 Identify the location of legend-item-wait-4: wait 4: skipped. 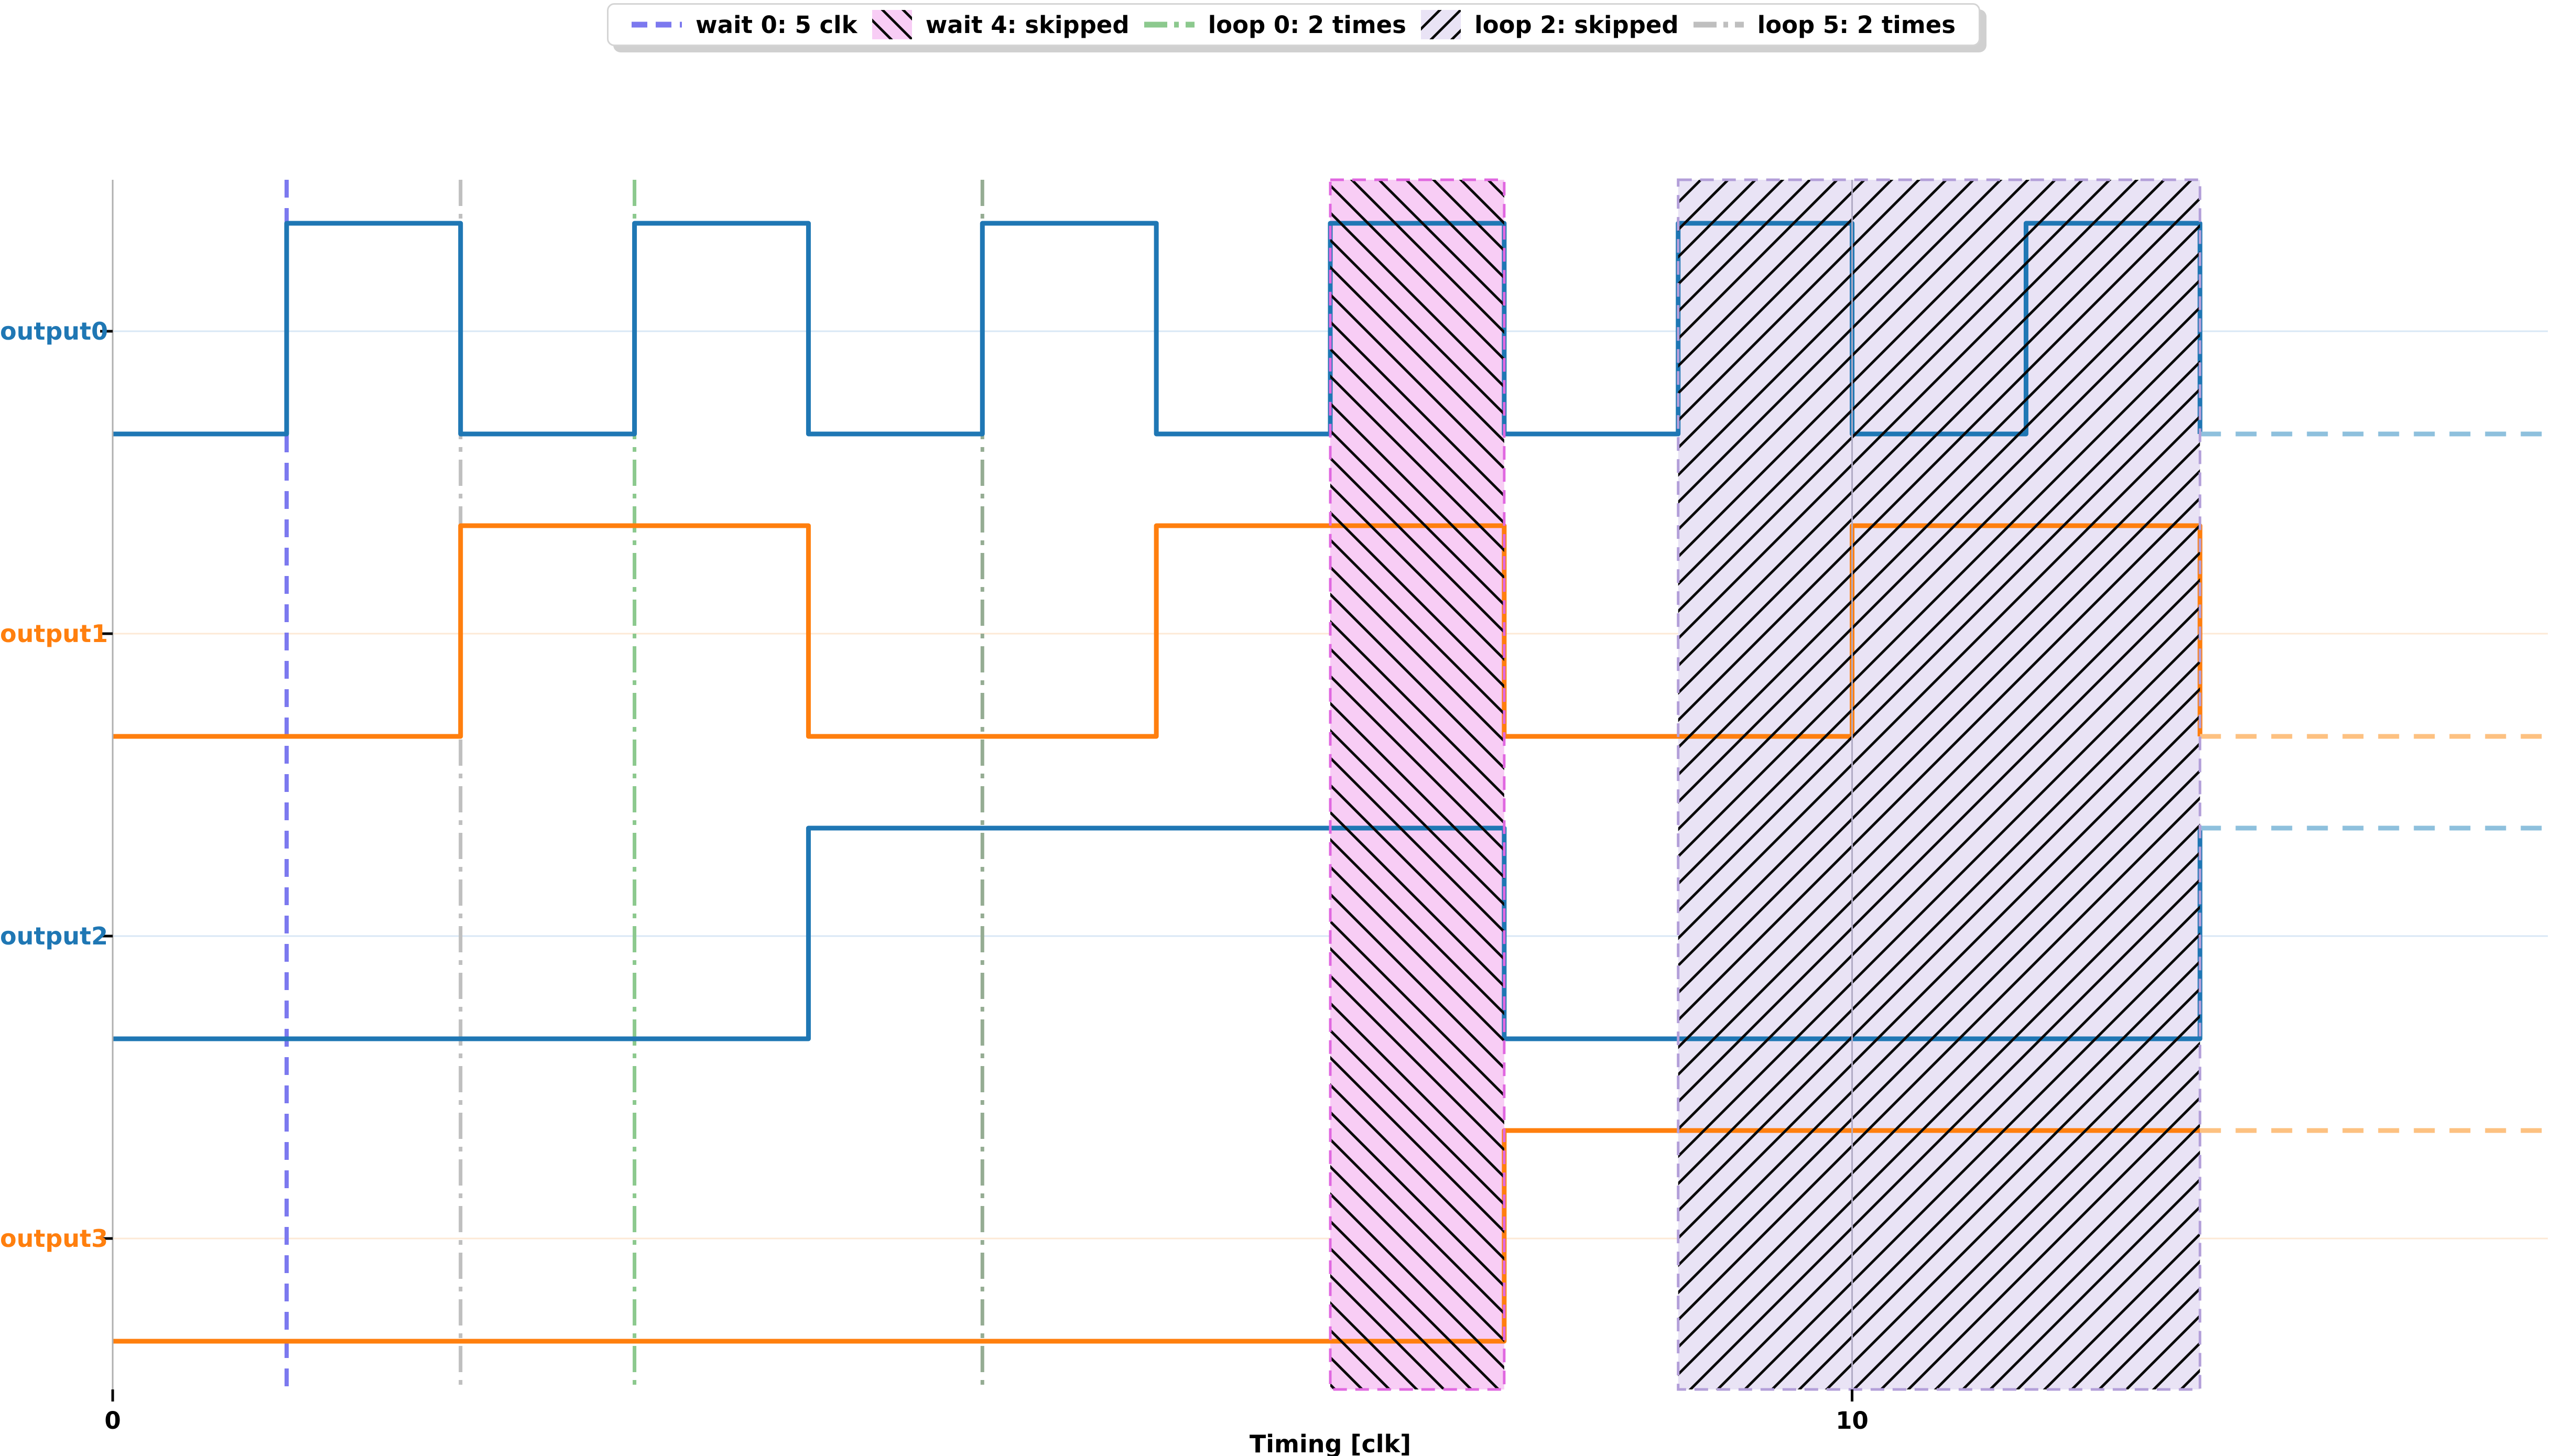
(1001, 25).